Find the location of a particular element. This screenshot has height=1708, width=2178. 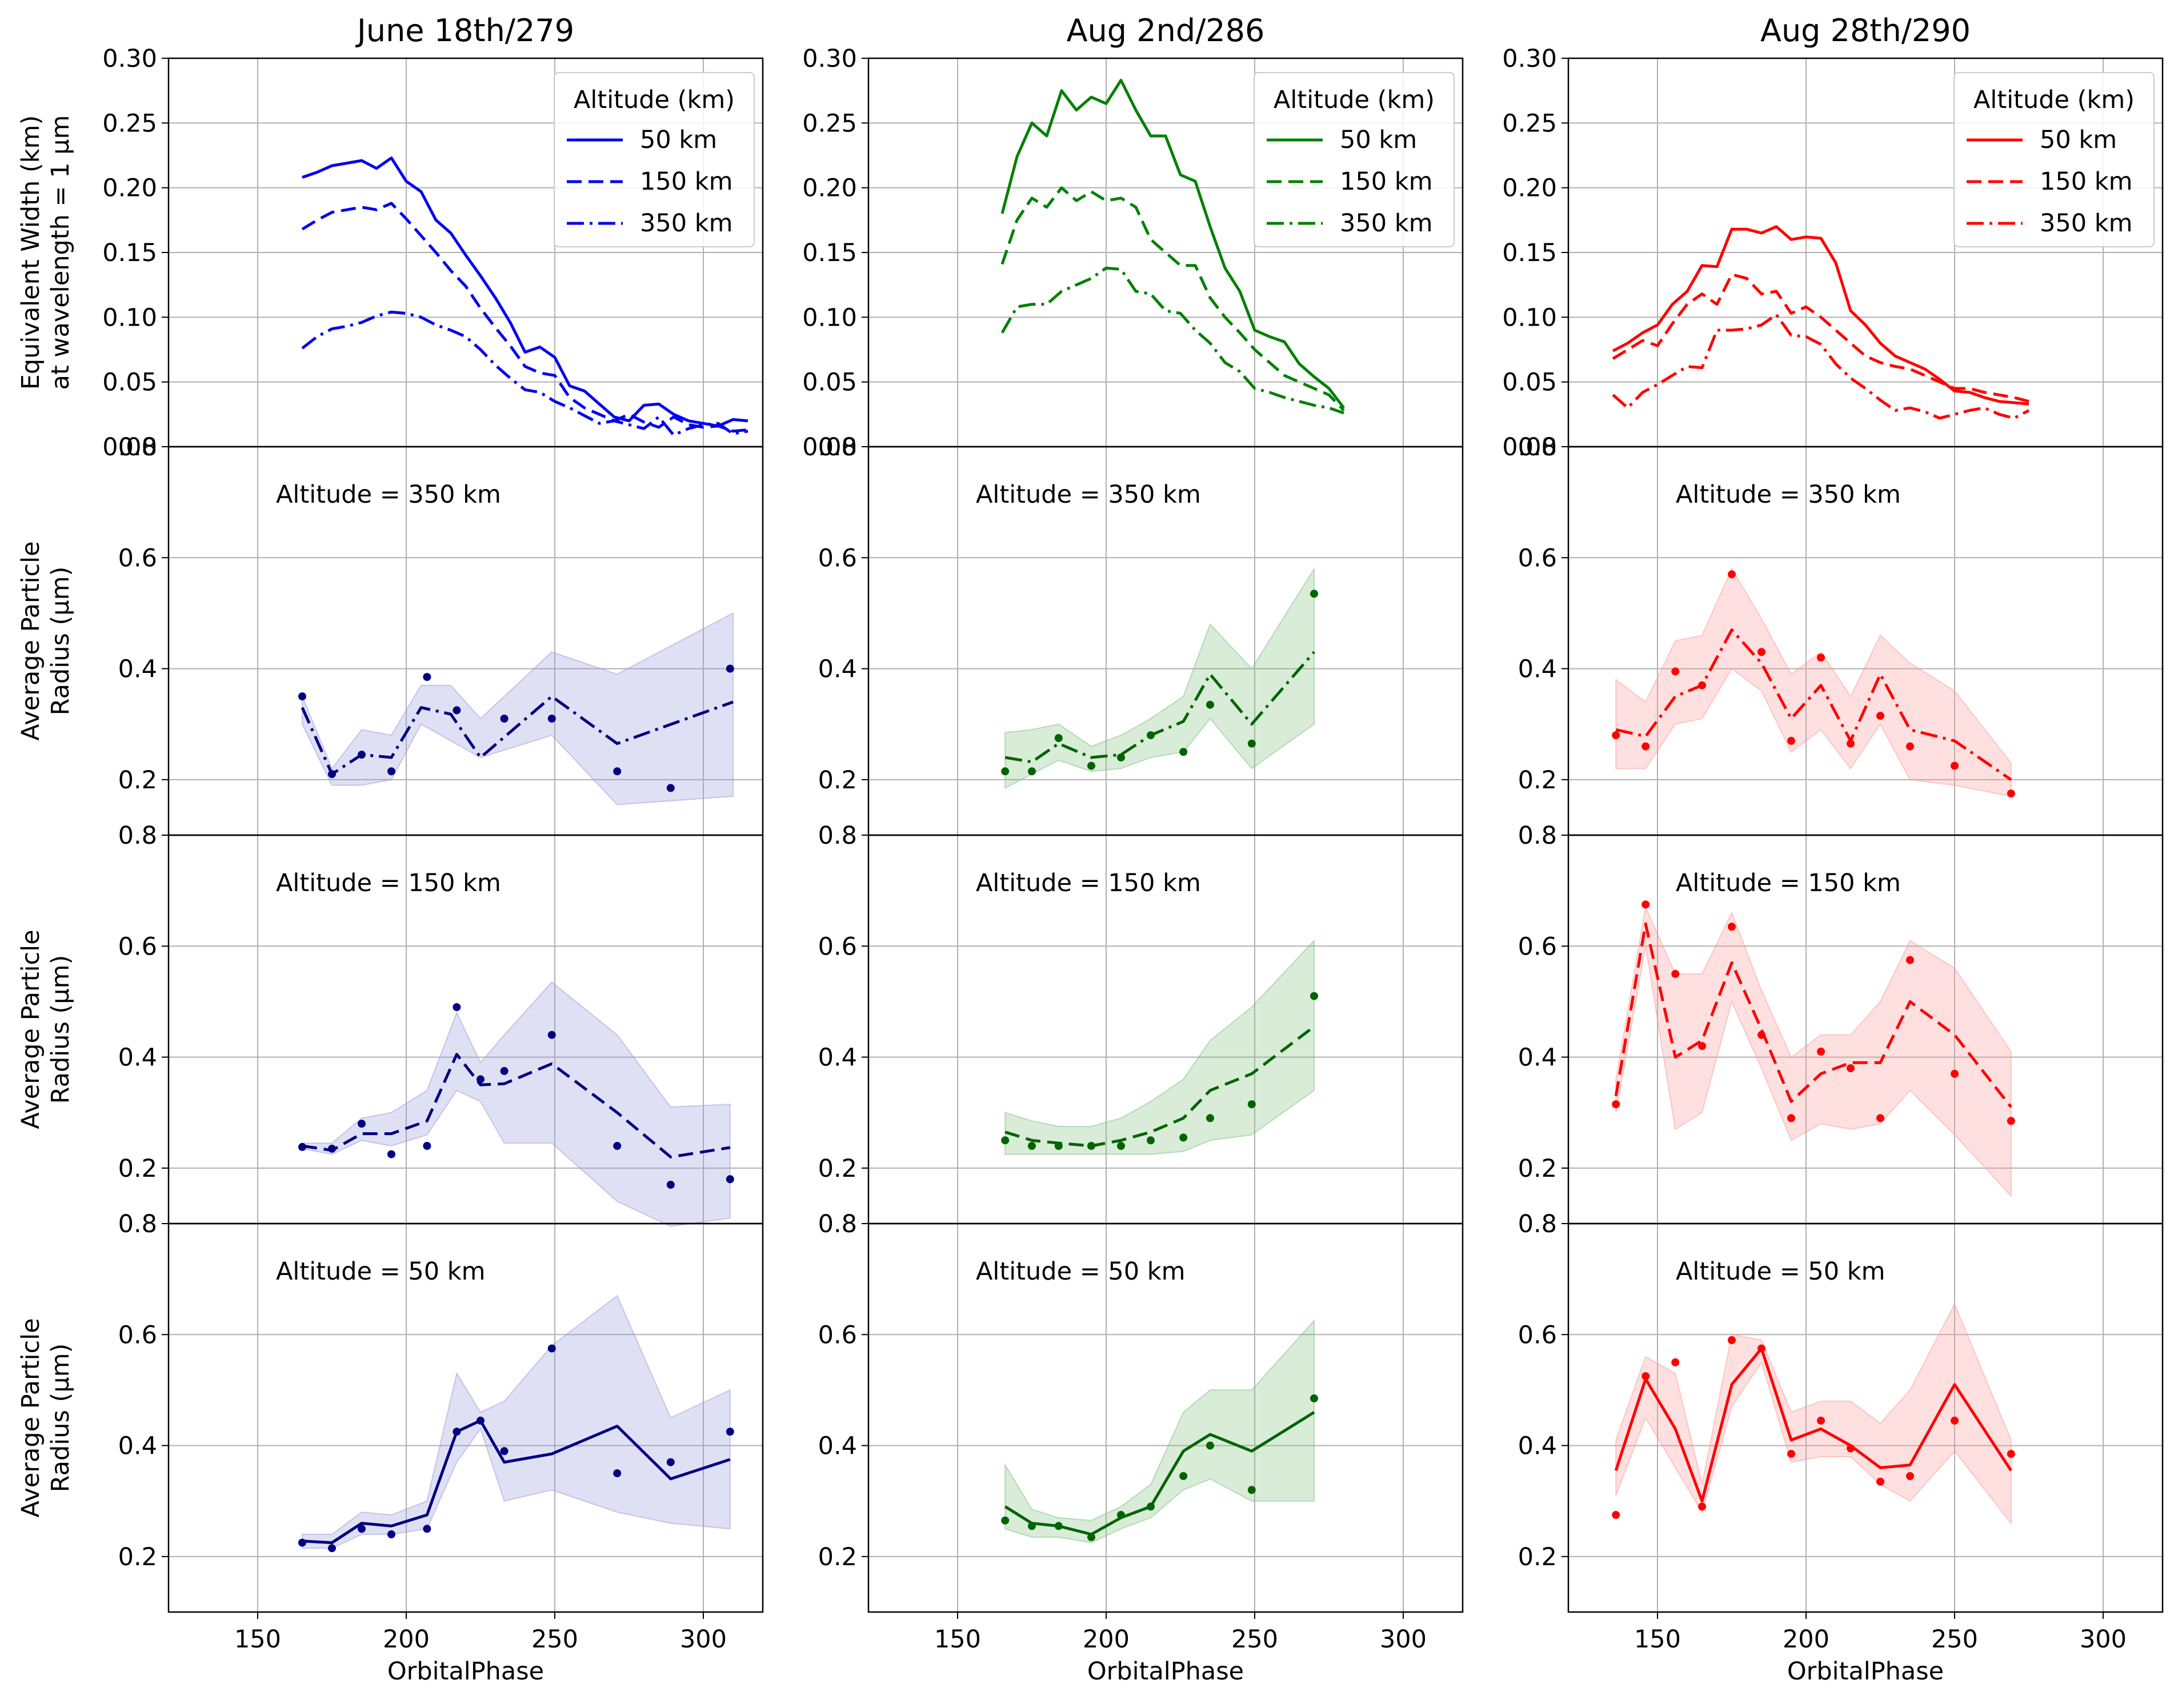

panel-r2-c0: 0.2 0.4 0.6 0.8 Altitude = 150 km is located at coordinates (441, 1025).